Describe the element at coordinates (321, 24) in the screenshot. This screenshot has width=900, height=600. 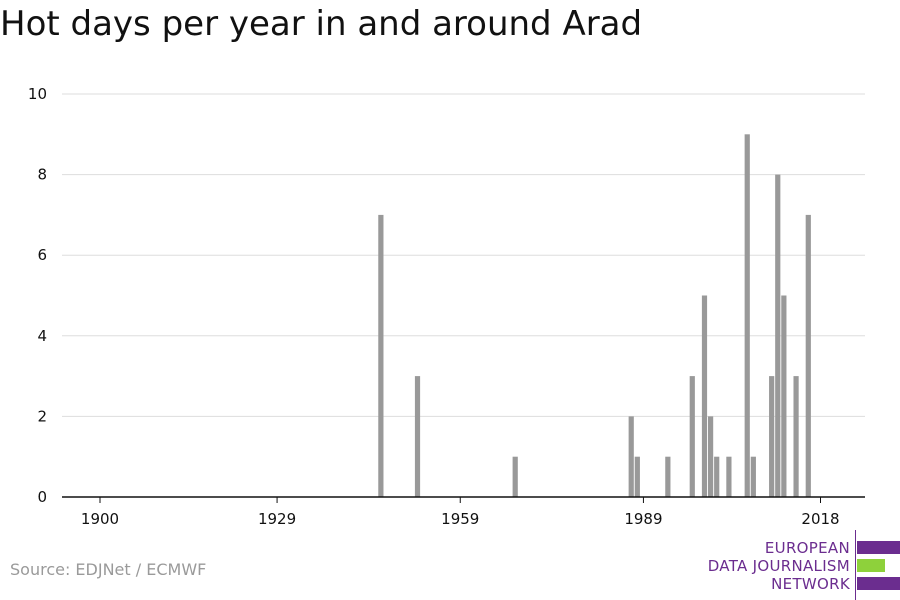
I see `chart-title: Hot days per year in and around Arad` at that location.